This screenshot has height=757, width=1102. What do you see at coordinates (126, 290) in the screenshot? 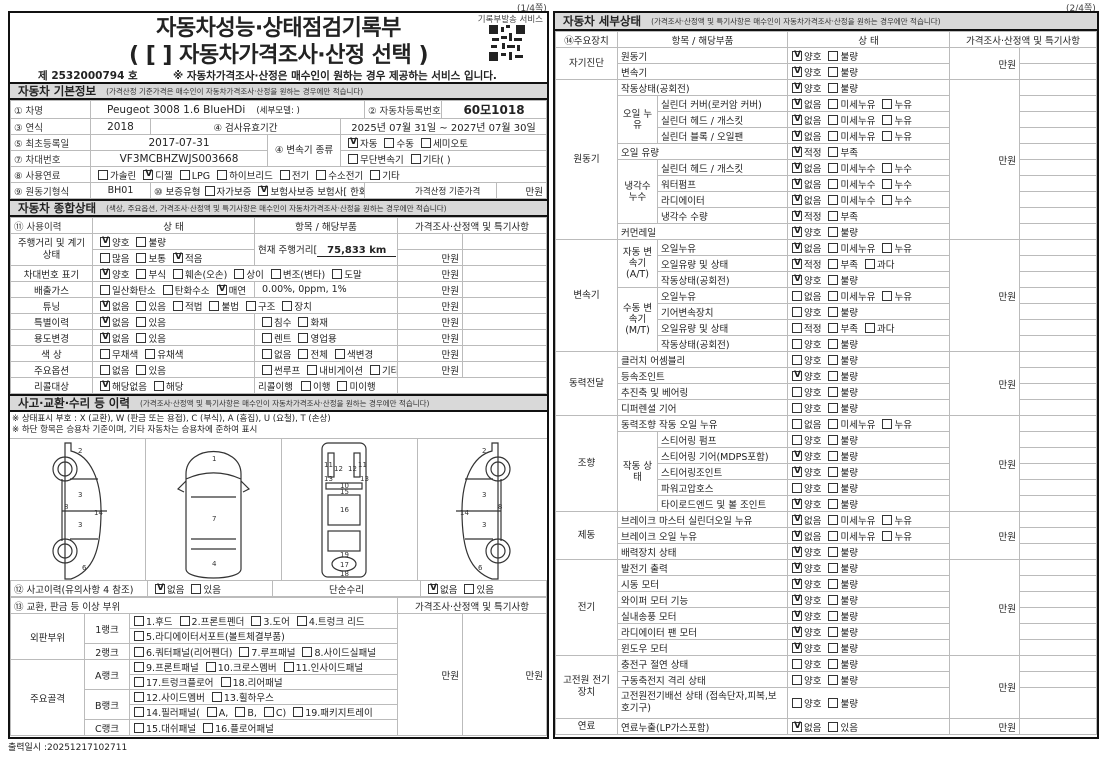
I see `checkbox-option: 일산화탄소` at bounding box center [126, 290].